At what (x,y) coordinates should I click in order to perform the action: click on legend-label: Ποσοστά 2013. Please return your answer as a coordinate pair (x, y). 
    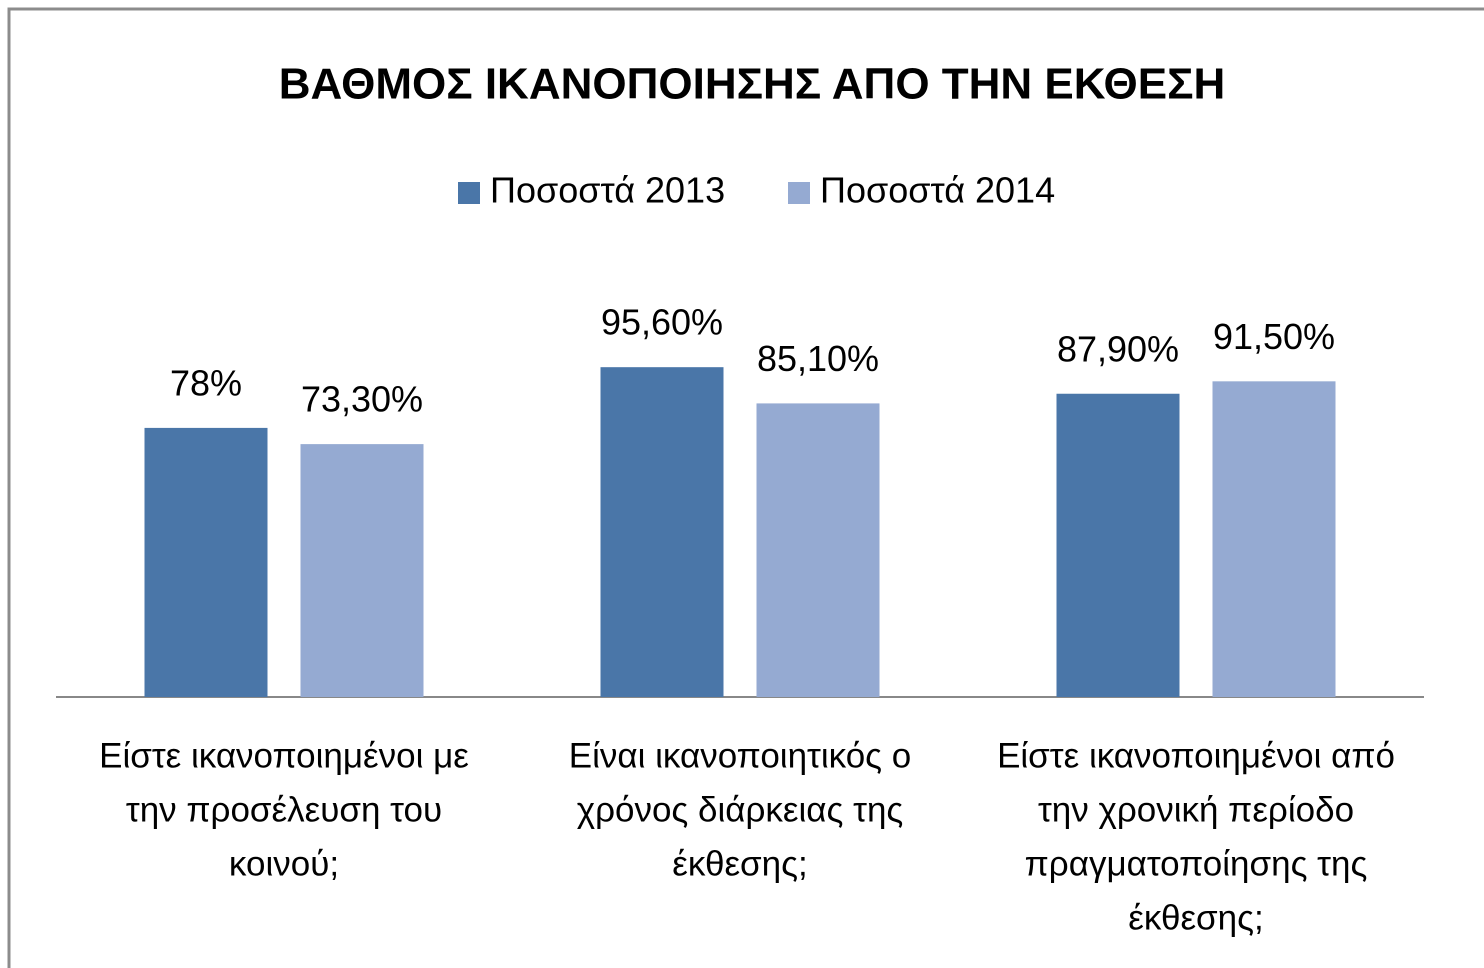
    Looking at the image, I should click on (607, 190).